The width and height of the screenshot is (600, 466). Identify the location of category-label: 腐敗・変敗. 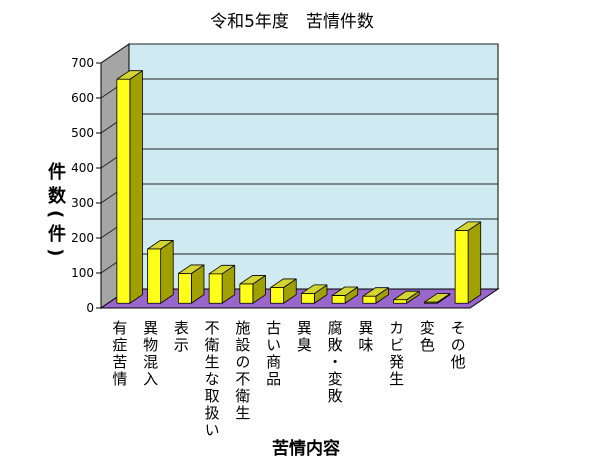
(334, 362).